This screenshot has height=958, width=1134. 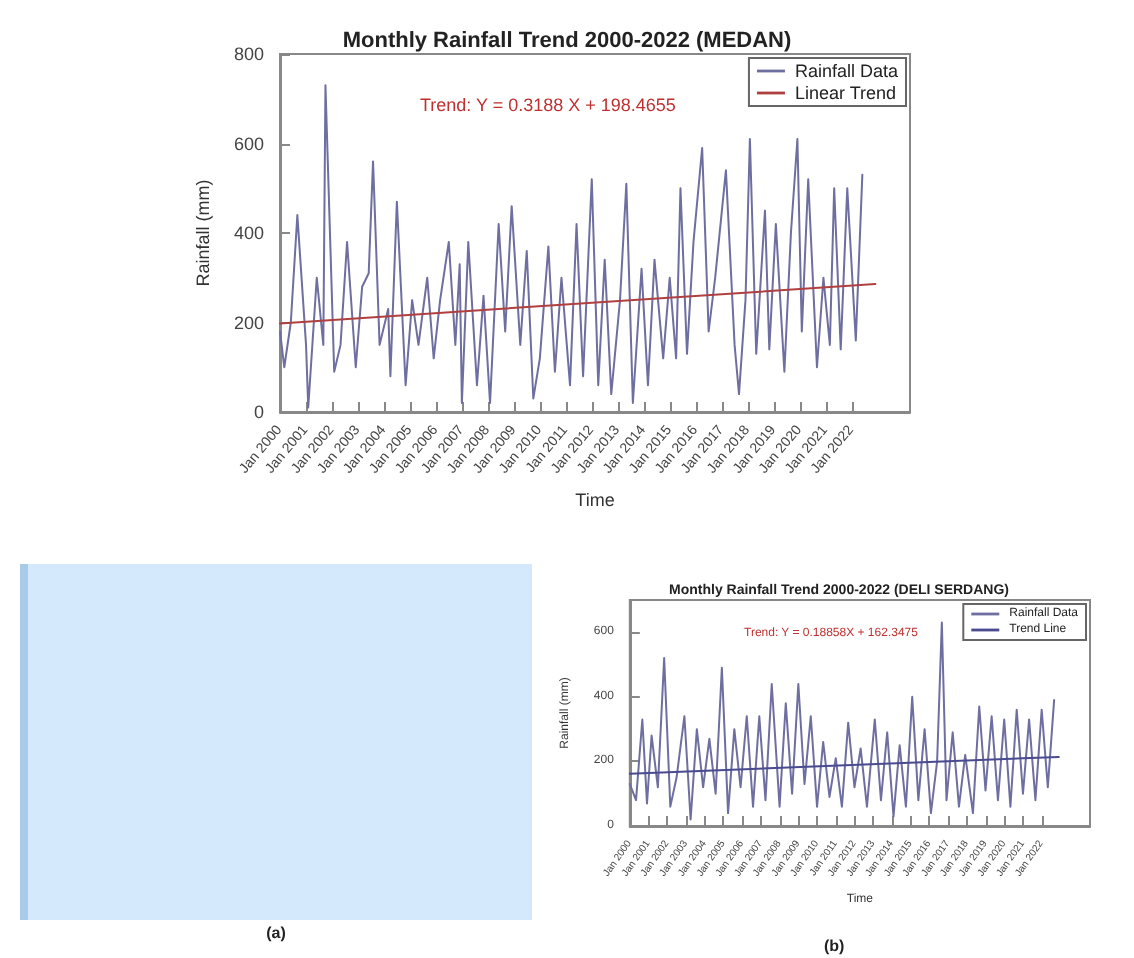 I want to click on y-tick-label: 600, so click(x=248, y=143).